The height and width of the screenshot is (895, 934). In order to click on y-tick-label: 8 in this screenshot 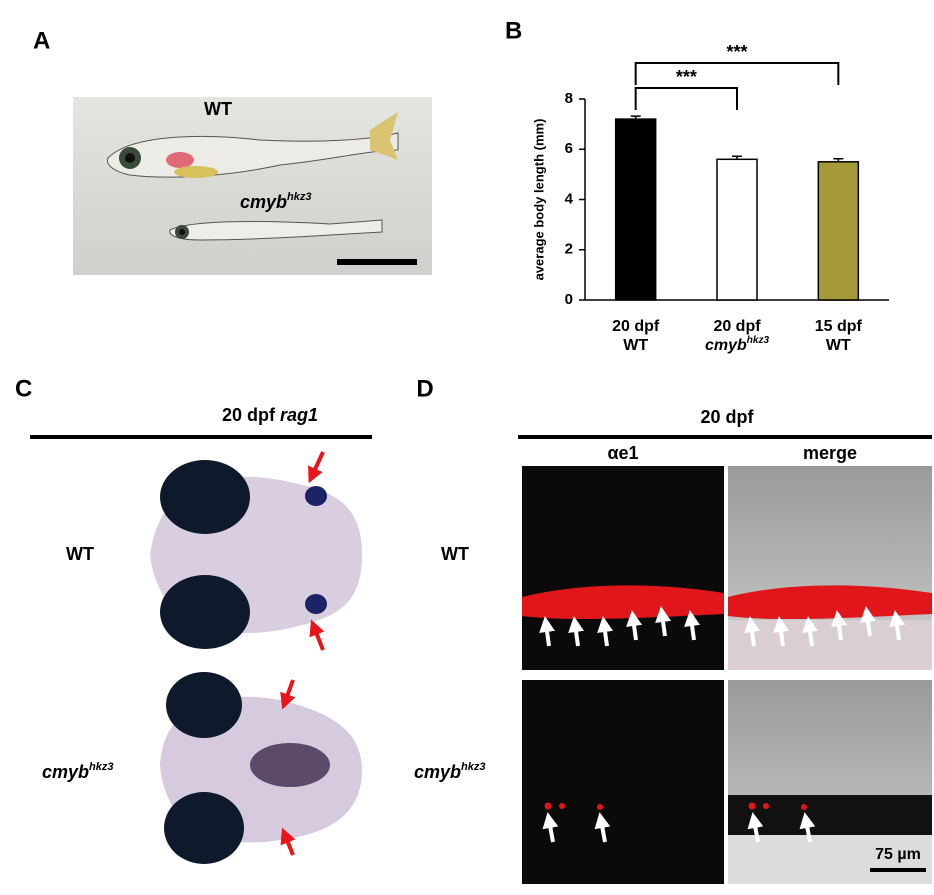, I will do `click(569, 98)`.